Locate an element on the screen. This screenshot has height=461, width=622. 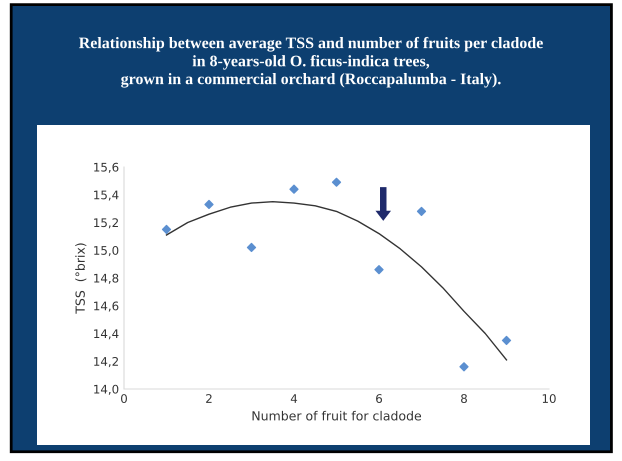
x-tick-label: 8 is located at coordinates (464, 398).